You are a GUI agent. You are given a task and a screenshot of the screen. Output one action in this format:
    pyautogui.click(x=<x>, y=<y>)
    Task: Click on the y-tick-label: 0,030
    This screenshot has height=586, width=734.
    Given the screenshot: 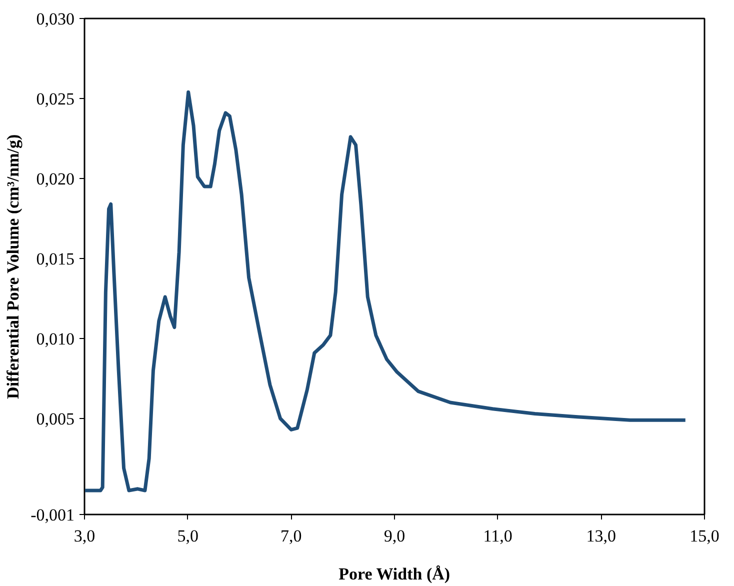 What is the action you would take?
    pyautogui.click(x=55, y=19)
    